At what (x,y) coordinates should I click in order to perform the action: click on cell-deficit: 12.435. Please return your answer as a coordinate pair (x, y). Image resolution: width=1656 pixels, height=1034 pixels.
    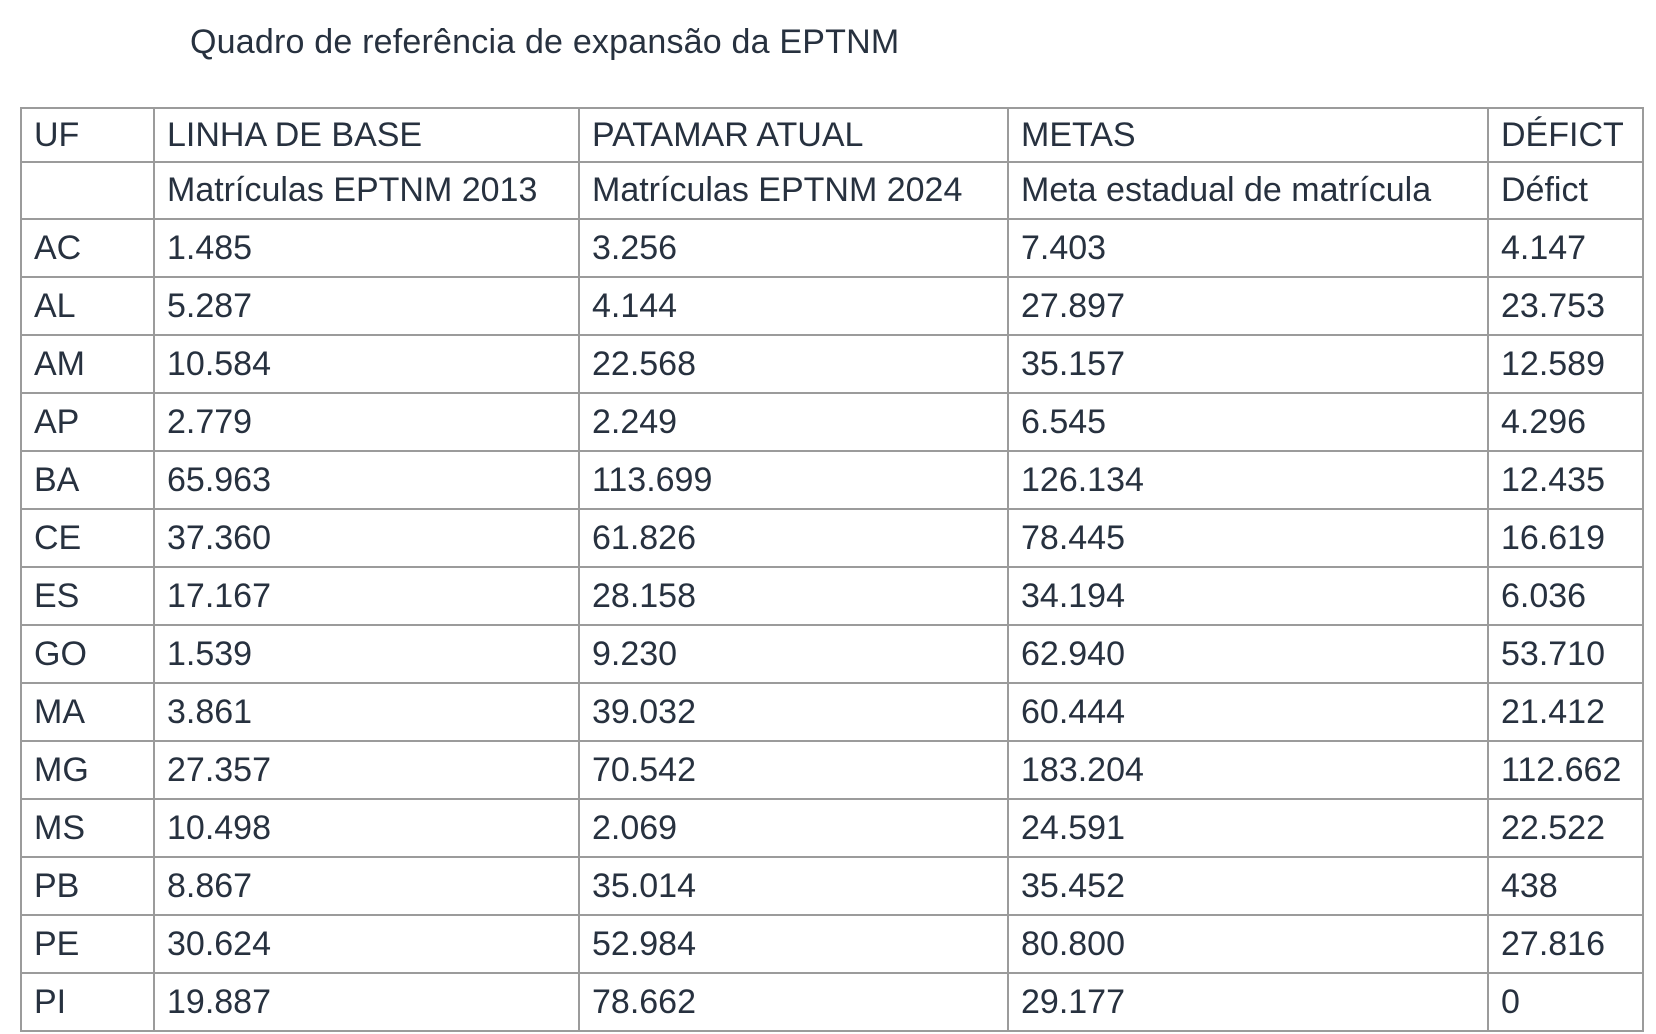
    Looking at the image, I should click on (1565, 480).